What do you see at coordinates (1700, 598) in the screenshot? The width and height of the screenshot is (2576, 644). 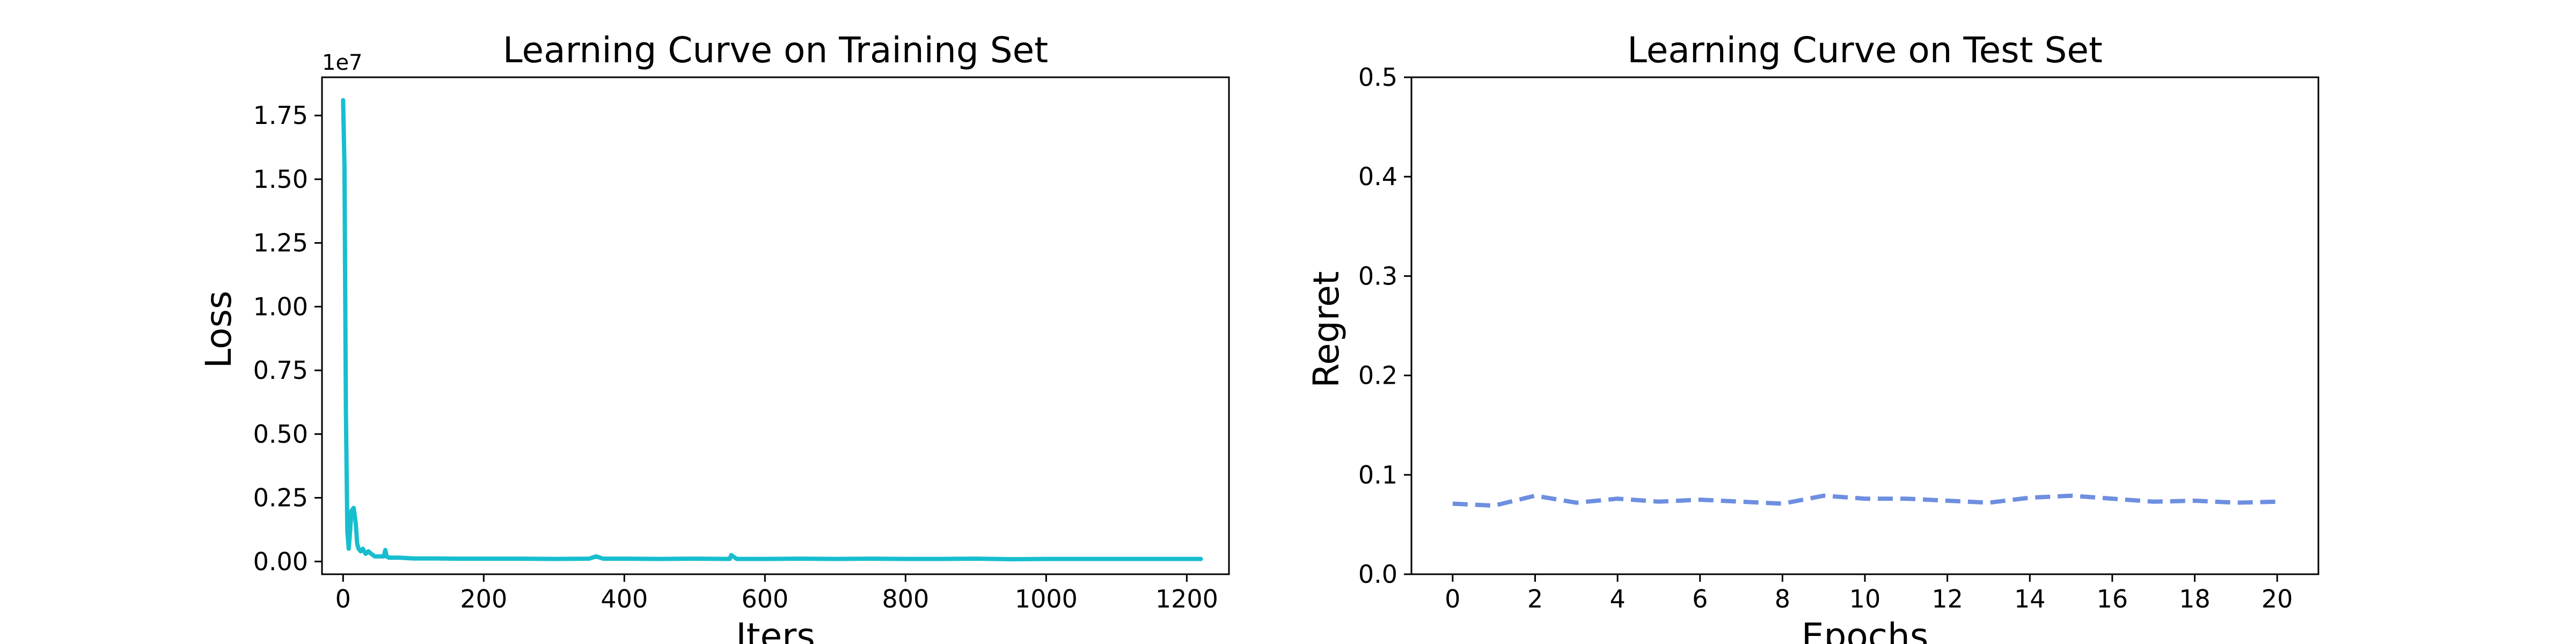 I see `x-tick-label: 6` at bounding box center [1700, 598].